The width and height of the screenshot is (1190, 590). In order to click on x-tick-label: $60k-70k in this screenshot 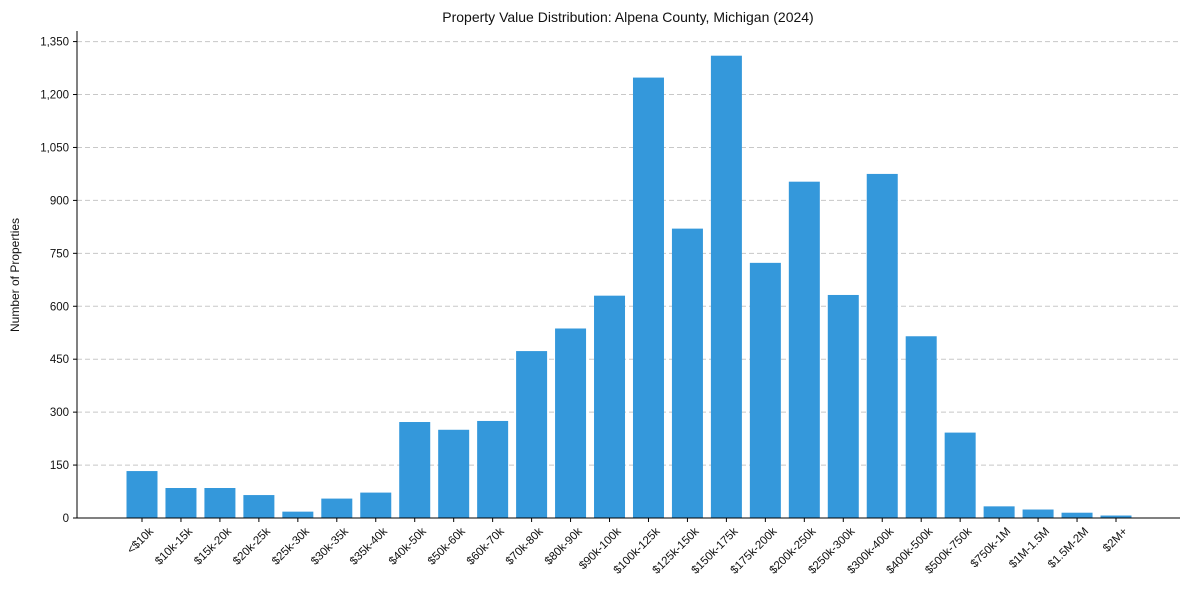, I will do `click(486, 546)`.